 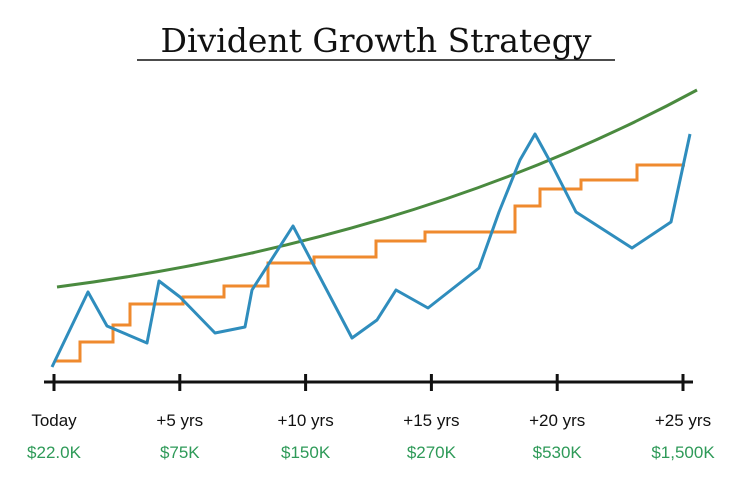 What do you see at coordinates (376, 40) in the screenshot?
I see `title: Divident Growth Strategy` at bounding box center [376, 40].